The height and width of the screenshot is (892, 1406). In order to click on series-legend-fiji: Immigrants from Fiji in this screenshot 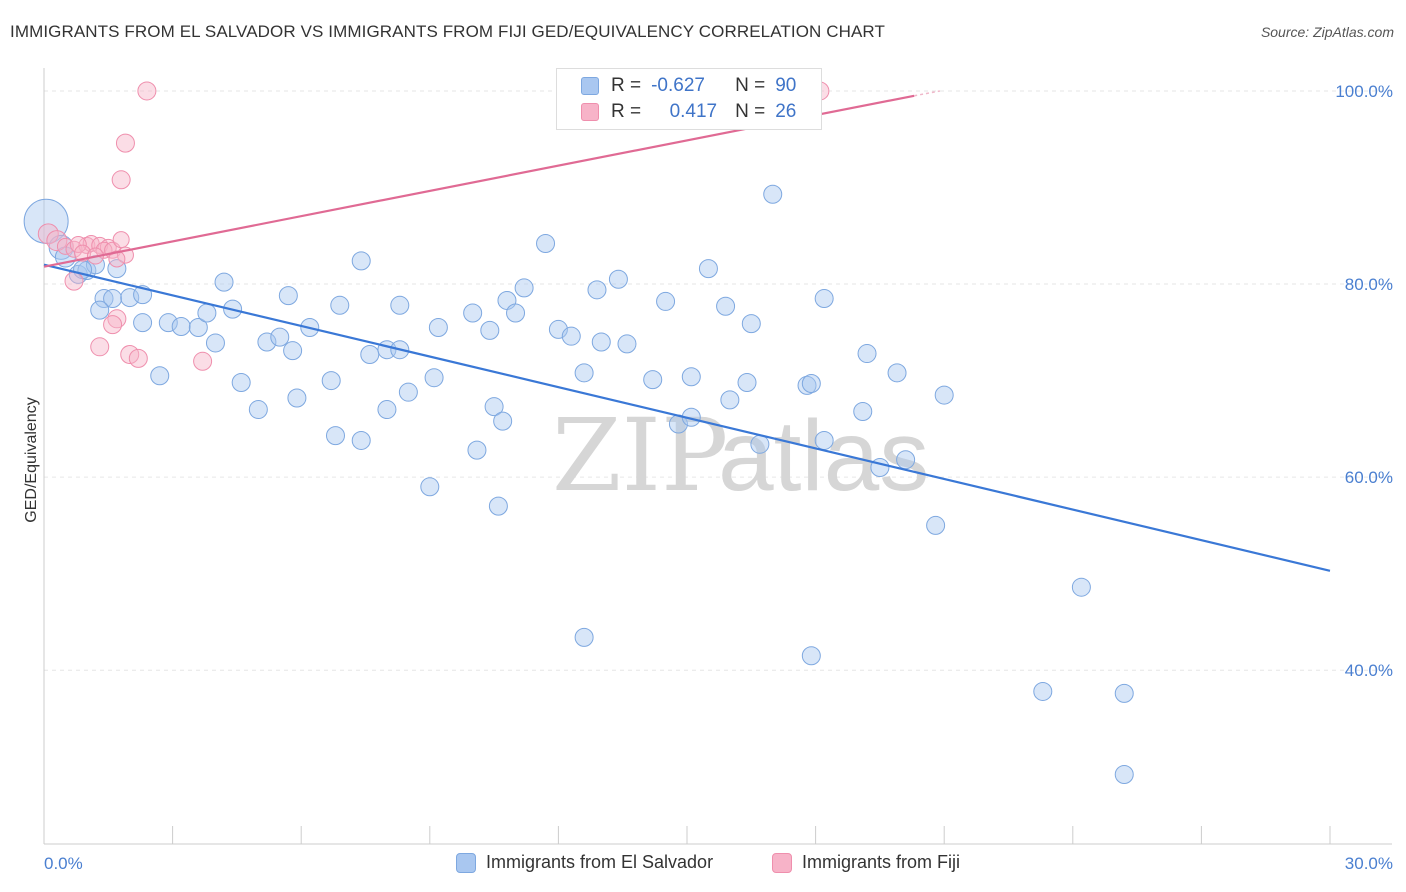, I will do `click(866, 862)`.